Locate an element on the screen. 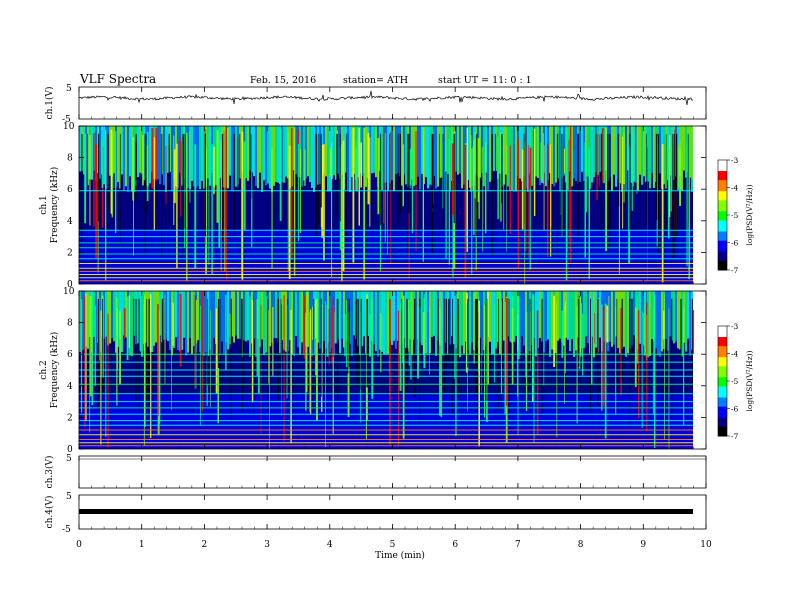  ytick-label: 0 is located at coordinates (70, 285).